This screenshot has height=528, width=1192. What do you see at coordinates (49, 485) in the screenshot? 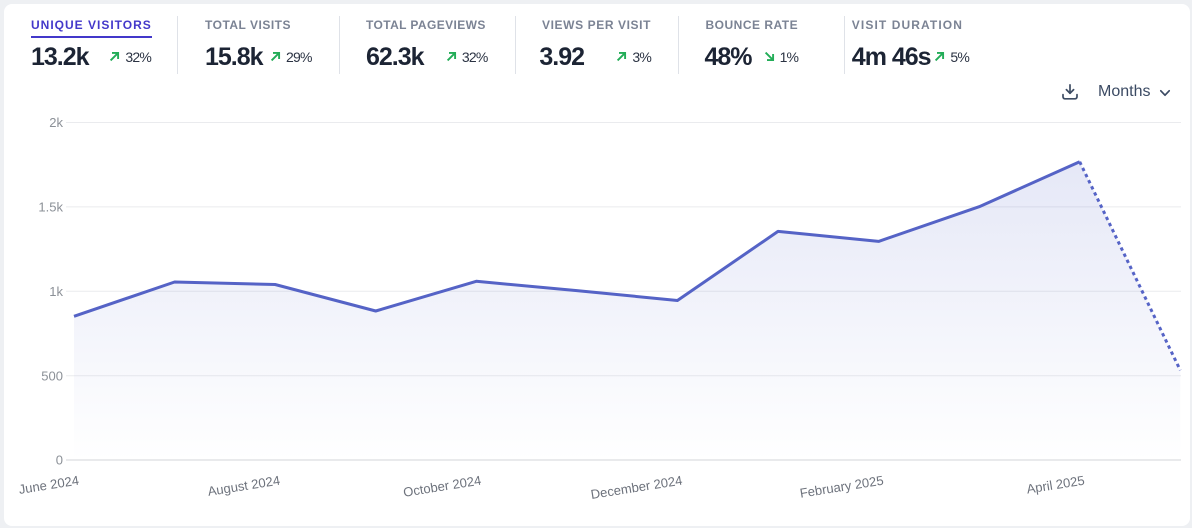
I see `svg-text: June 2024` at bounding box center [49, 485].